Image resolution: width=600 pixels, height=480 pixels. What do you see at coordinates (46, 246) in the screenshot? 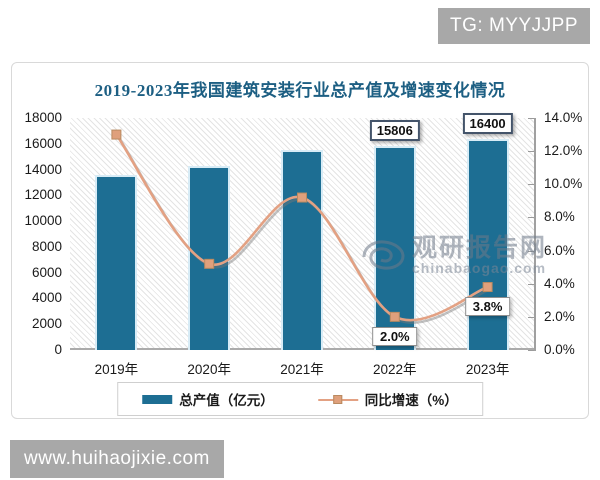
I see `left-axis-tick: 8000` at bounding box center [46, 246].